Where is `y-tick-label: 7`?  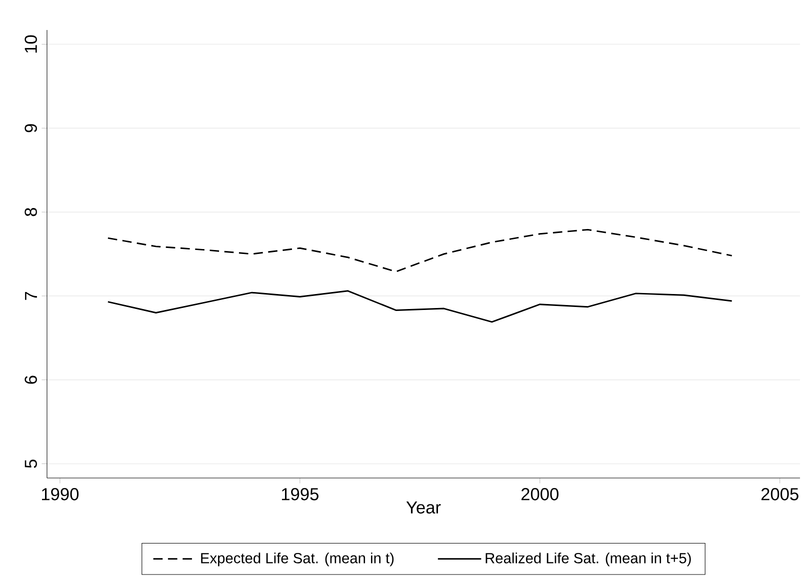
y-tick-label: 7 is located at coordinates (31, 296).